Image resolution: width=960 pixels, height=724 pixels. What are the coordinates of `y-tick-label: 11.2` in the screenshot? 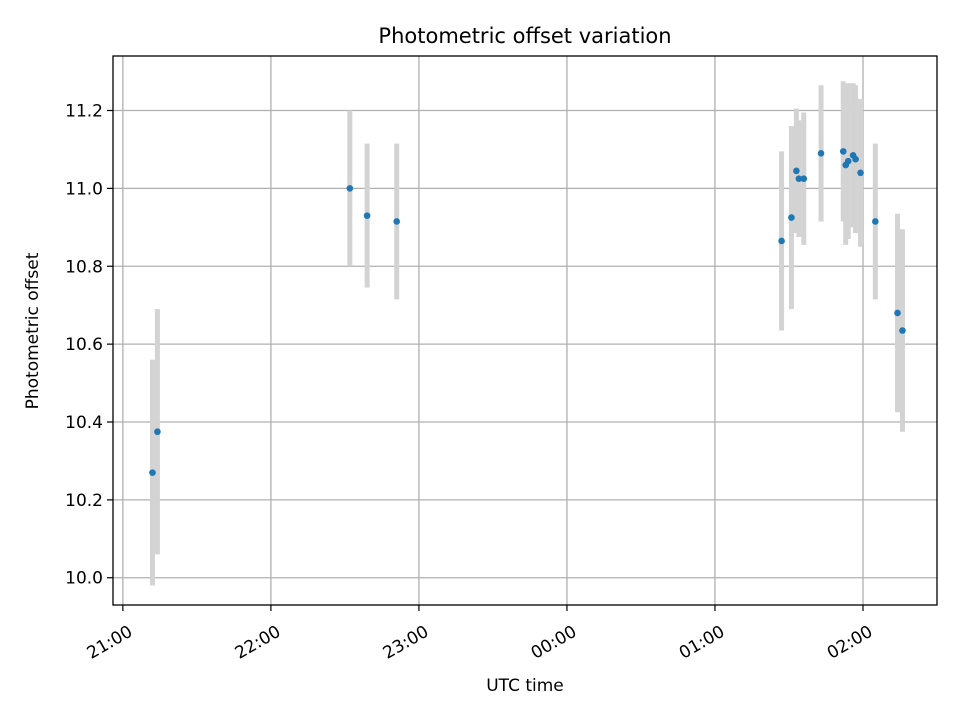 It's located at (84, 112).